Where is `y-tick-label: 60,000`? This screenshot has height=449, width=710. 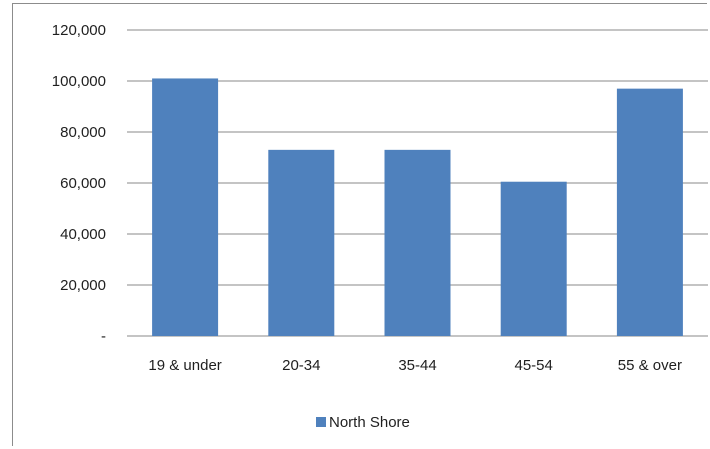
y-tick-label: 60,000 is located at coordinates (83, 183).